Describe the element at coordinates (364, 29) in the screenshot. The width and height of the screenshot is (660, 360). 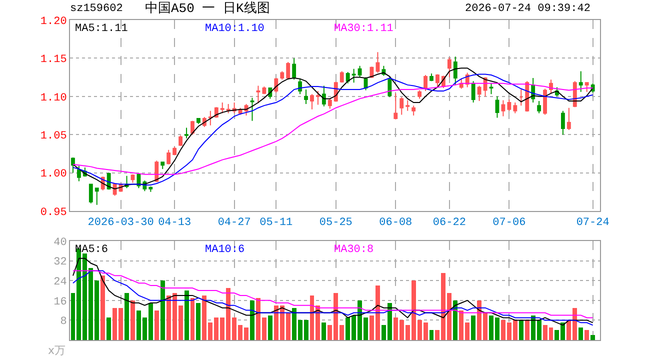
I see `text: MA30:1.11` at that location.